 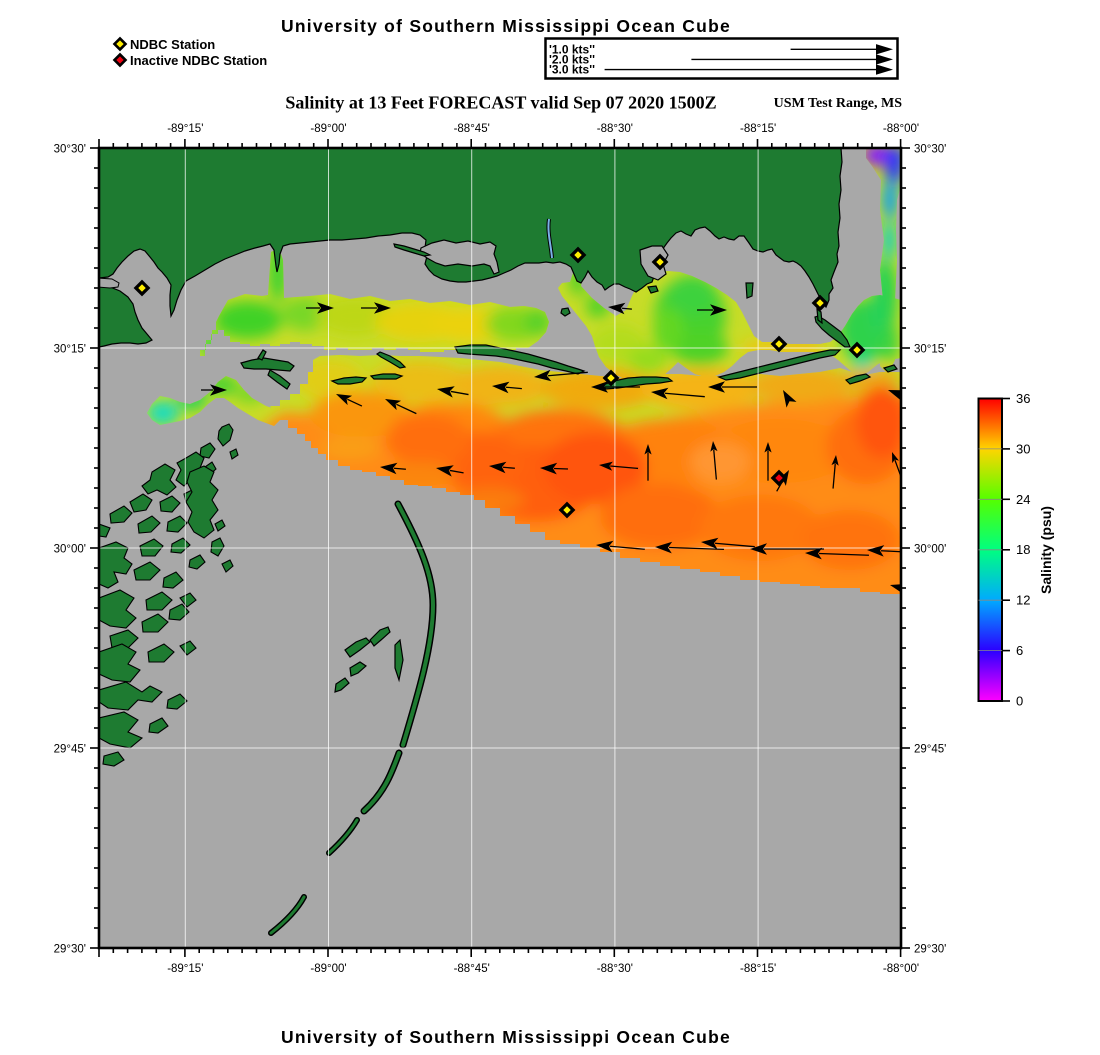 I want to click on svg-text: USM Test Range, MS, so click(x=838, y=103).